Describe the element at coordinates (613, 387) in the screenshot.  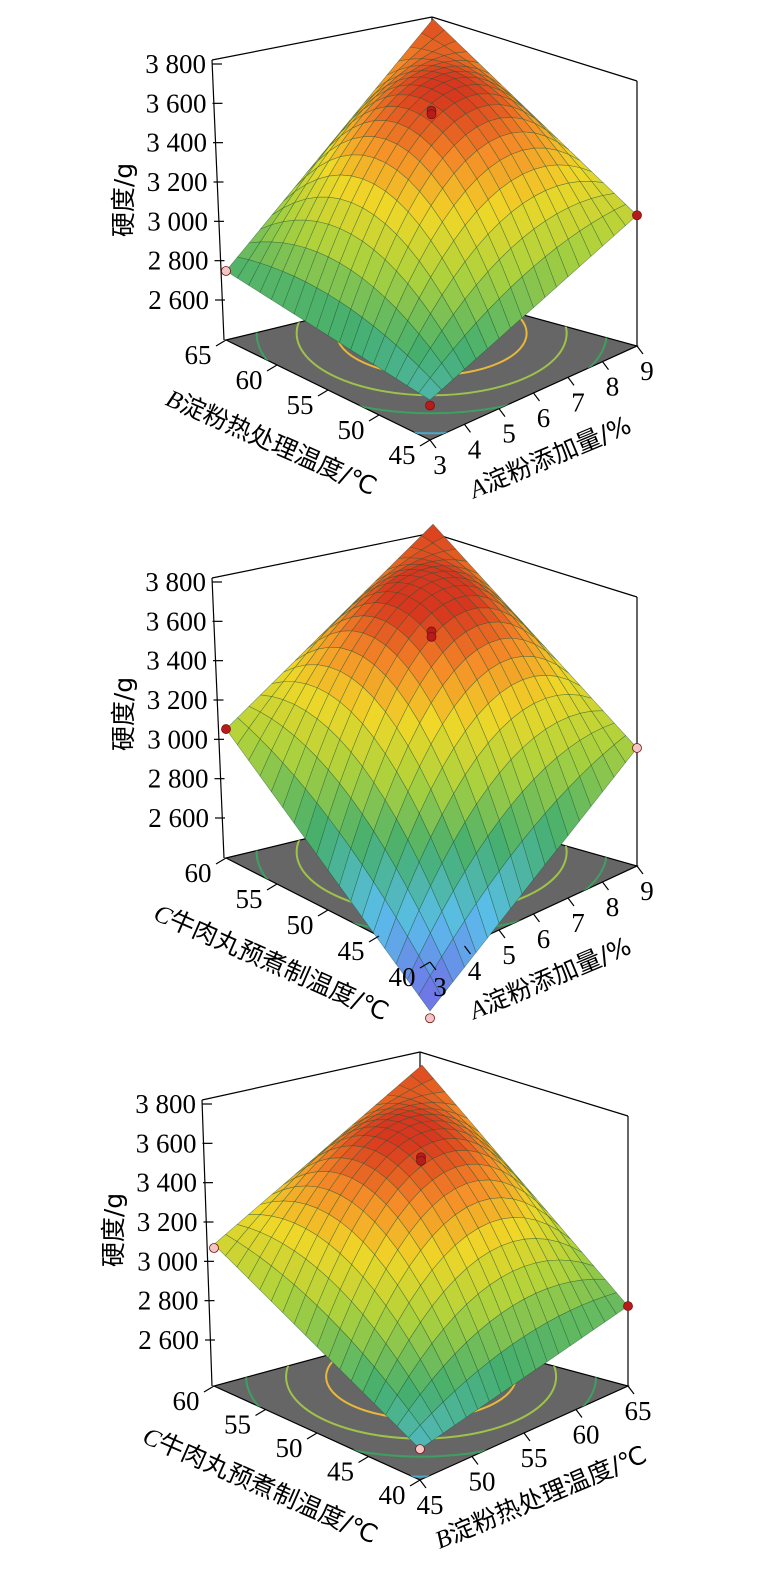
I see `x-tick-label: 8` at that location.